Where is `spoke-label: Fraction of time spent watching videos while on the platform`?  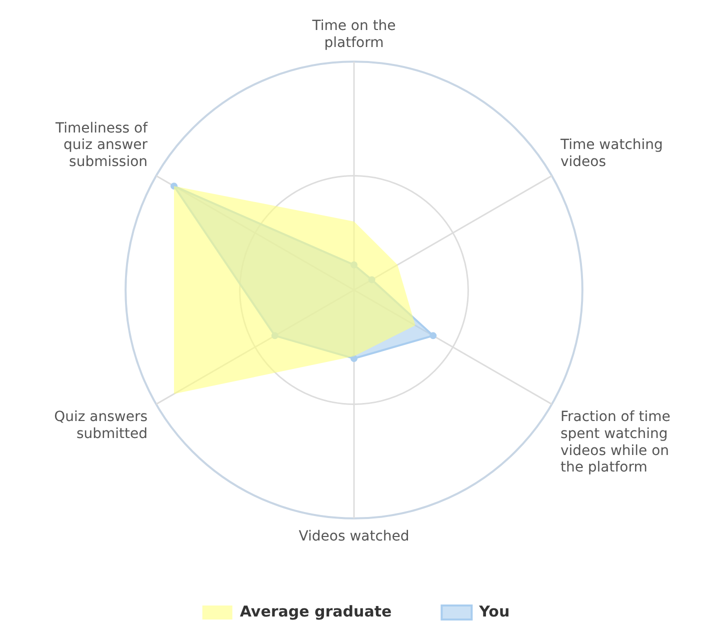
spoke-label: Fraction of time spent watching videos while on the platform is located at coordinates (615, 442).